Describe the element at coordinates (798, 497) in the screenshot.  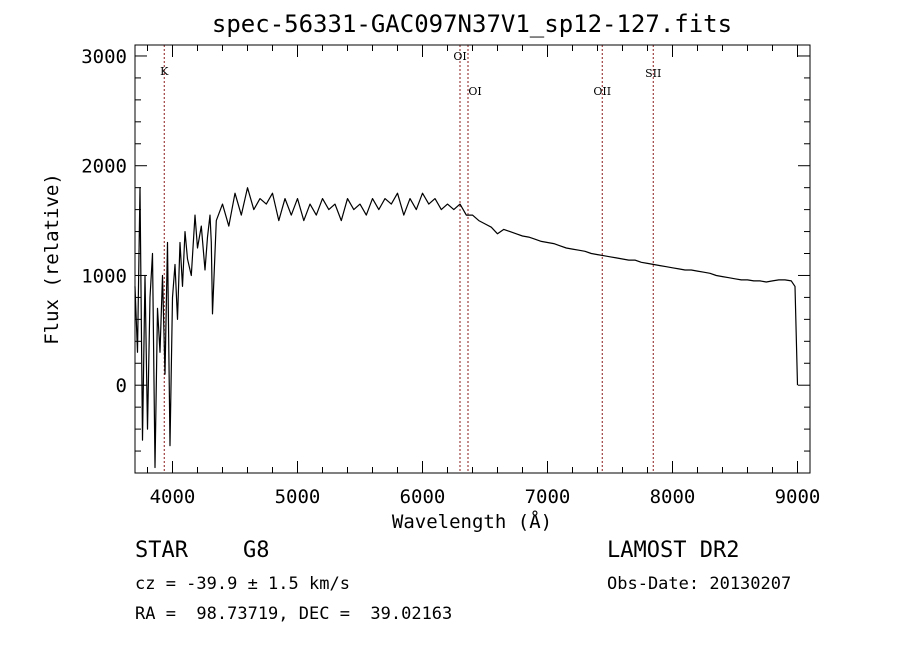
I see `x-tick-label: 9000` at that location.